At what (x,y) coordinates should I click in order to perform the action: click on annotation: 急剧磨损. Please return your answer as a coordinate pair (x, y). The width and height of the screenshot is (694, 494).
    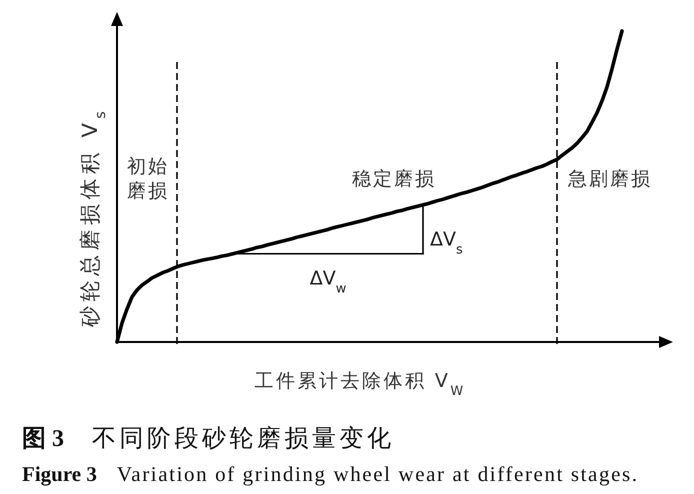
    Looking at the image, I should click on (609, 179).